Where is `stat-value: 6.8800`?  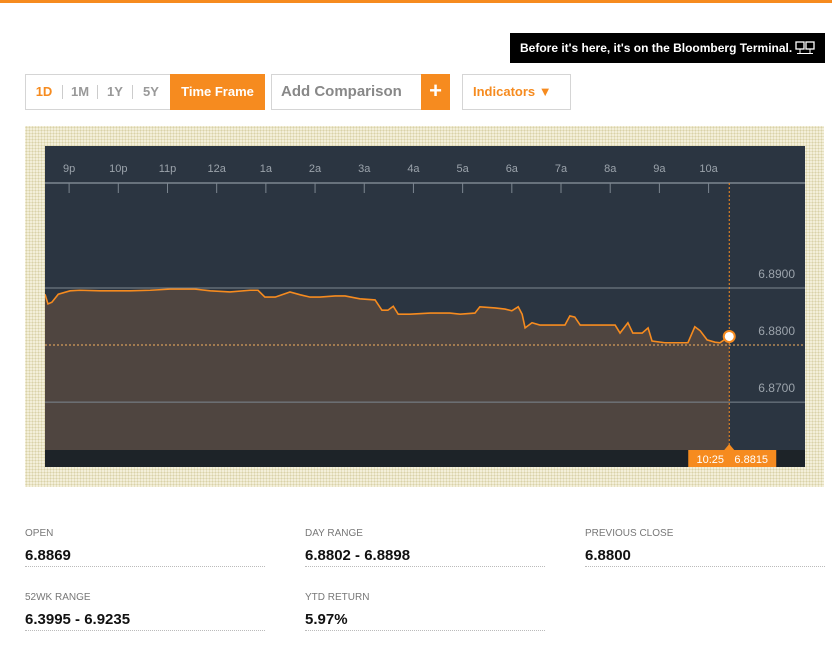 stat-value: 6.8800 is located at coordinates (608, 555).